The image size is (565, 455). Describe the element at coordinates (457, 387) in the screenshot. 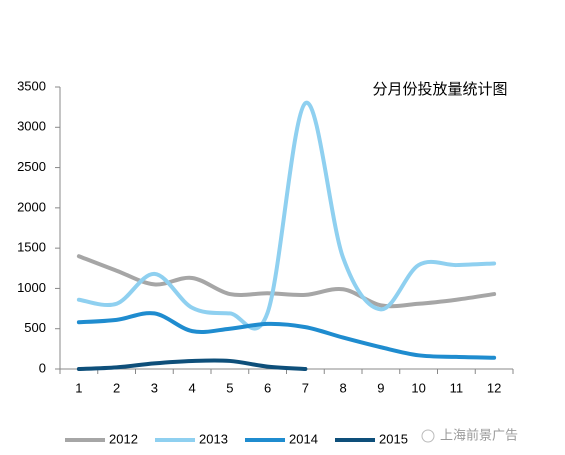

I see `x-tick-label: 11` at that location.